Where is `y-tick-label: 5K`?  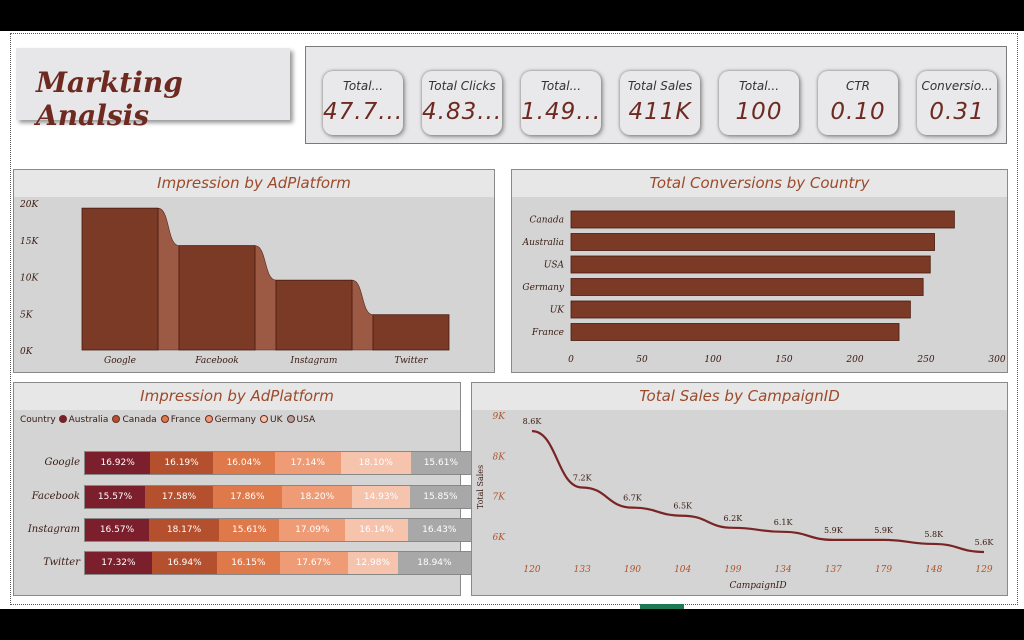
y-tick-label: 5K is located at coordinates (27, 315).